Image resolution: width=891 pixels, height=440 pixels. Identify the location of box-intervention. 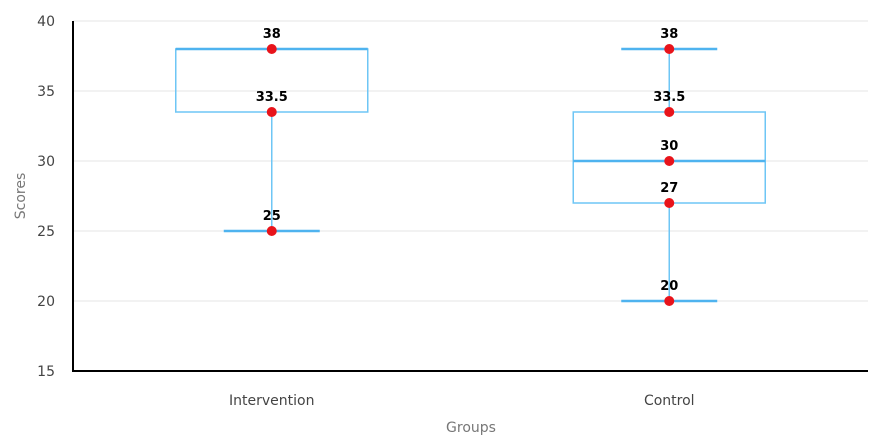
(272, 140).